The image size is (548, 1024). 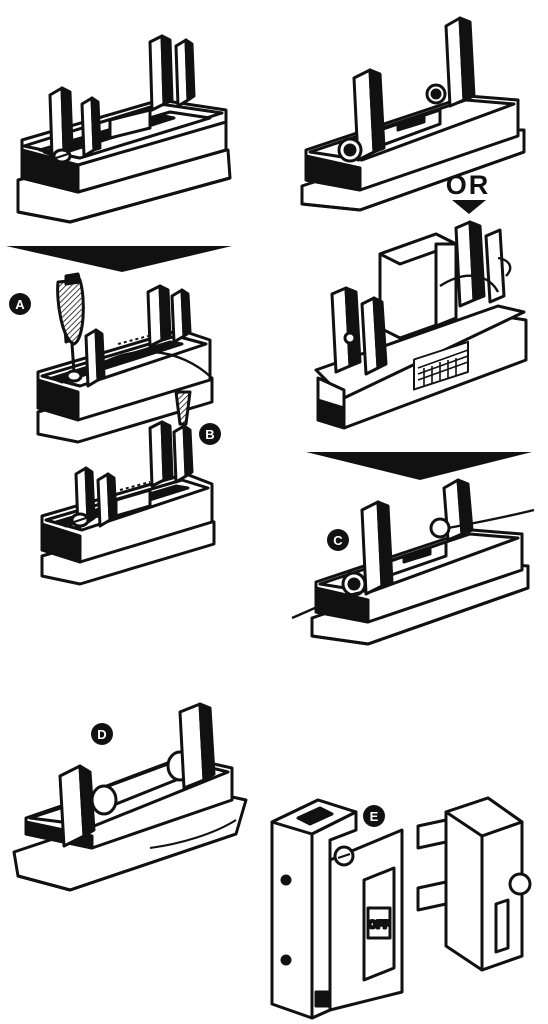 I want to click on step-b-label: B, so click(x=209, y=434).